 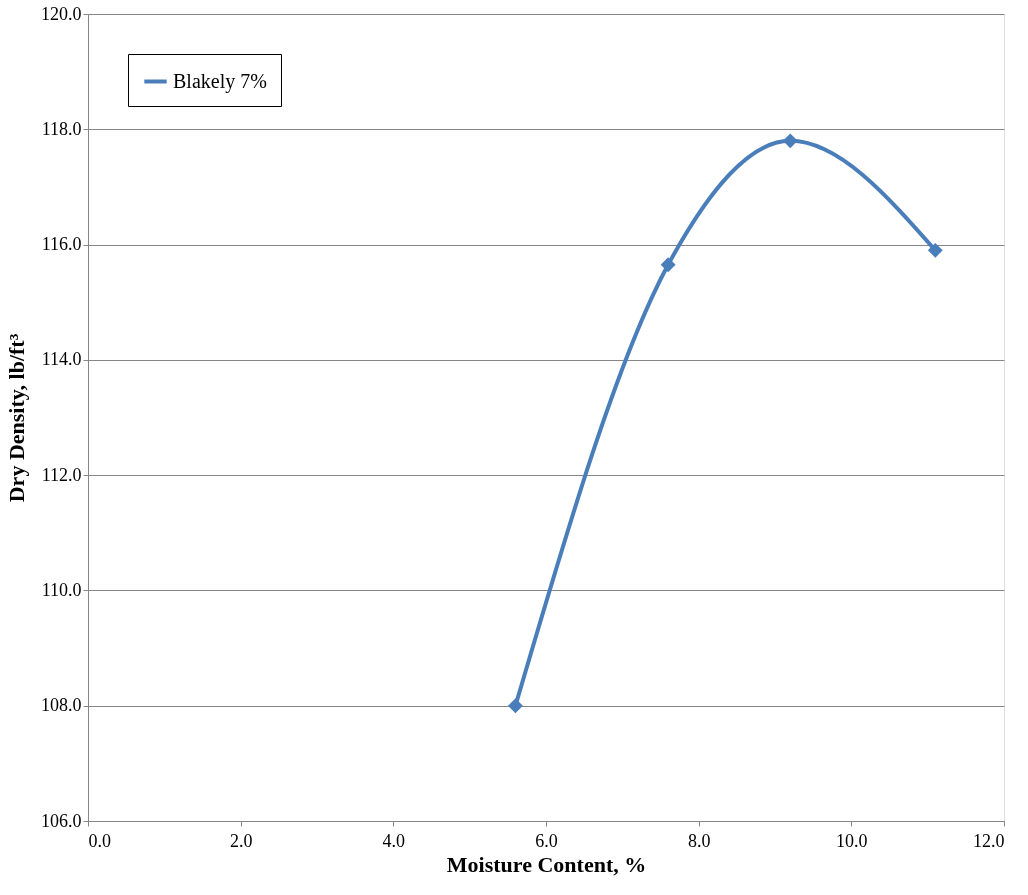 What do you see at coordinates (61, 13) in the screenshot?
I see `y-tick-label: 120.0` at bounding box center [61, 13].